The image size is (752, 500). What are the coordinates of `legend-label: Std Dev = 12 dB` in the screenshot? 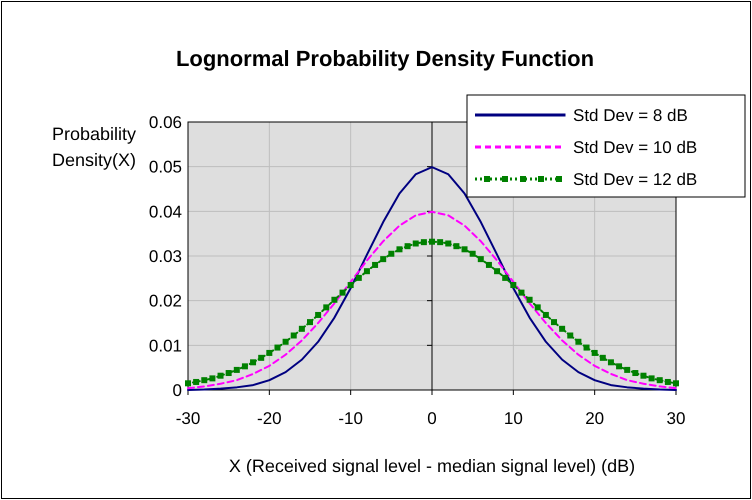 It's located at (635, 179).